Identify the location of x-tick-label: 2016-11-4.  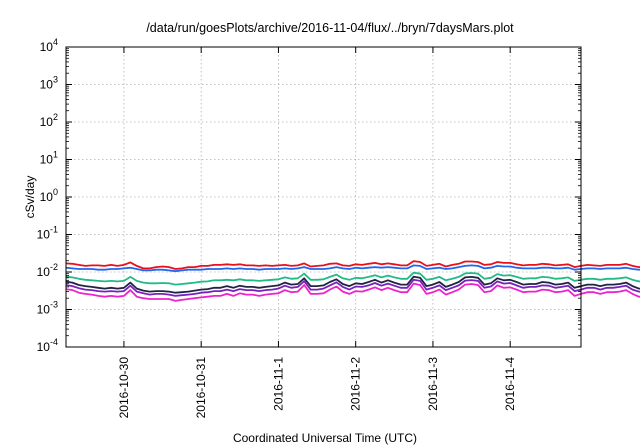
(510, 384).